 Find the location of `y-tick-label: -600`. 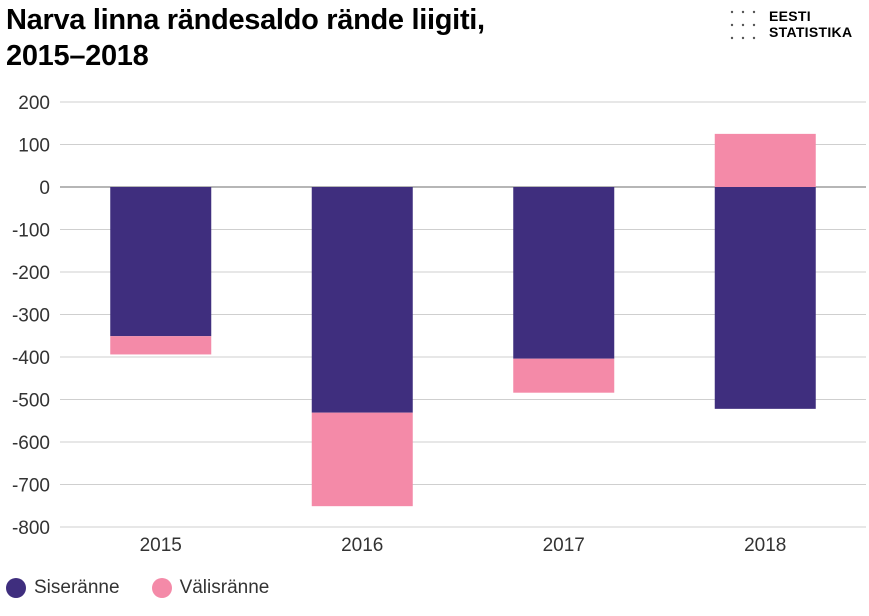

y-tick-label: -600 is located at coordinates (31, 443).